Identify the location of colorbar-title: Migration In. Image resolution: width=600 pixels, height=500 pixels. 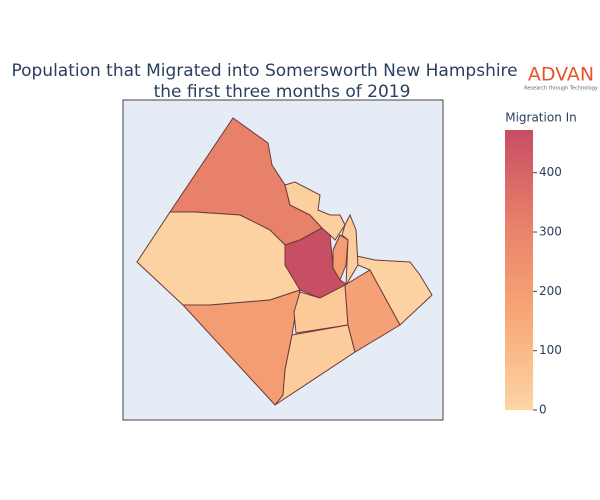
(541, 118).